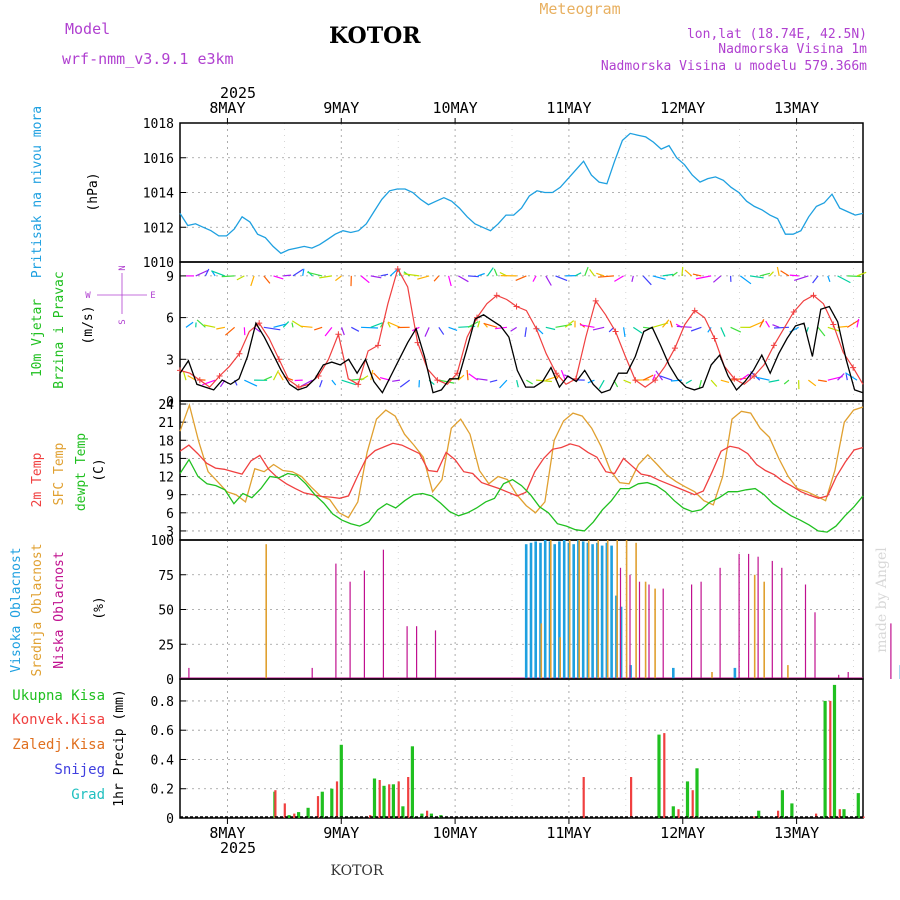 The image size is (900, 900). I want to click on pressure-ytick-label: 1012, so click(158, 228).